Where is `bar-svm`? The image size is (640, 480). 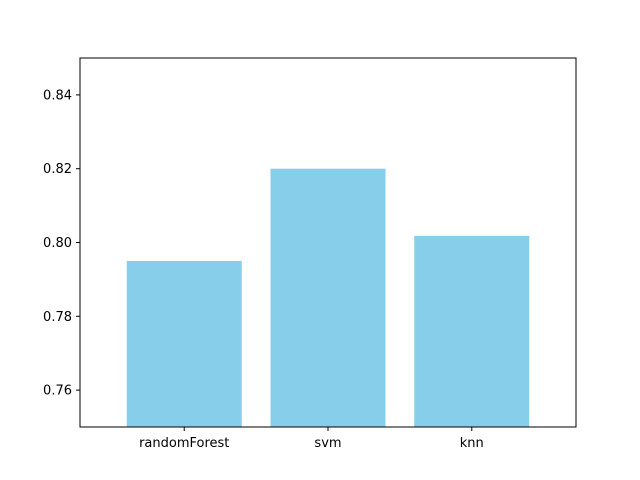 bar-svm is located at coordinates (328, 297).